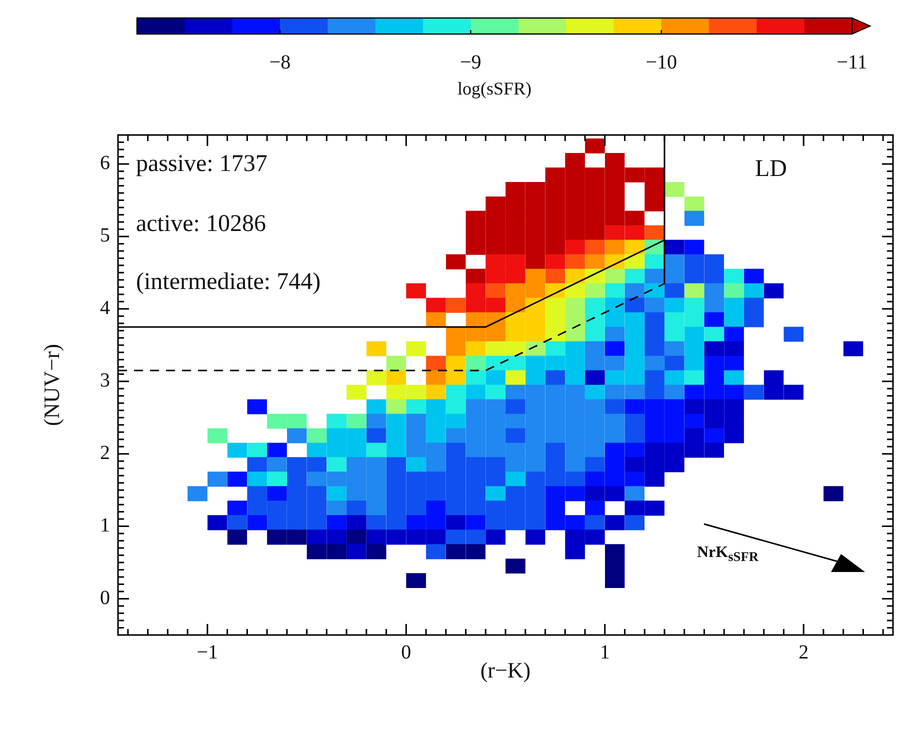  What do you see at coordinates (803, 652) in the screenshot?
I see `x-tick-label: 2` at bounding box center [803, 652].